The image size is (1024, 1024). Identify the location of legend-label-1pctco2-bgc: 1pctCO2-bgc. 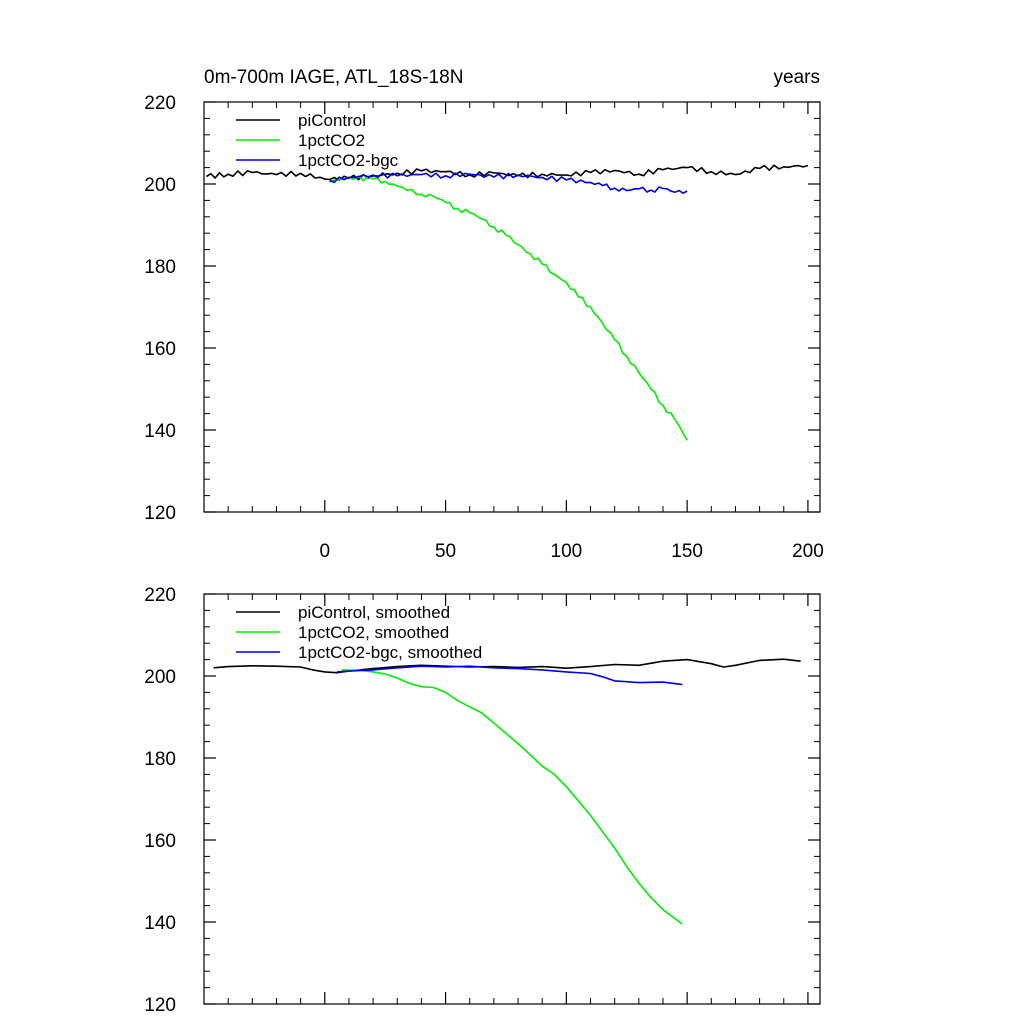
(348, 160).